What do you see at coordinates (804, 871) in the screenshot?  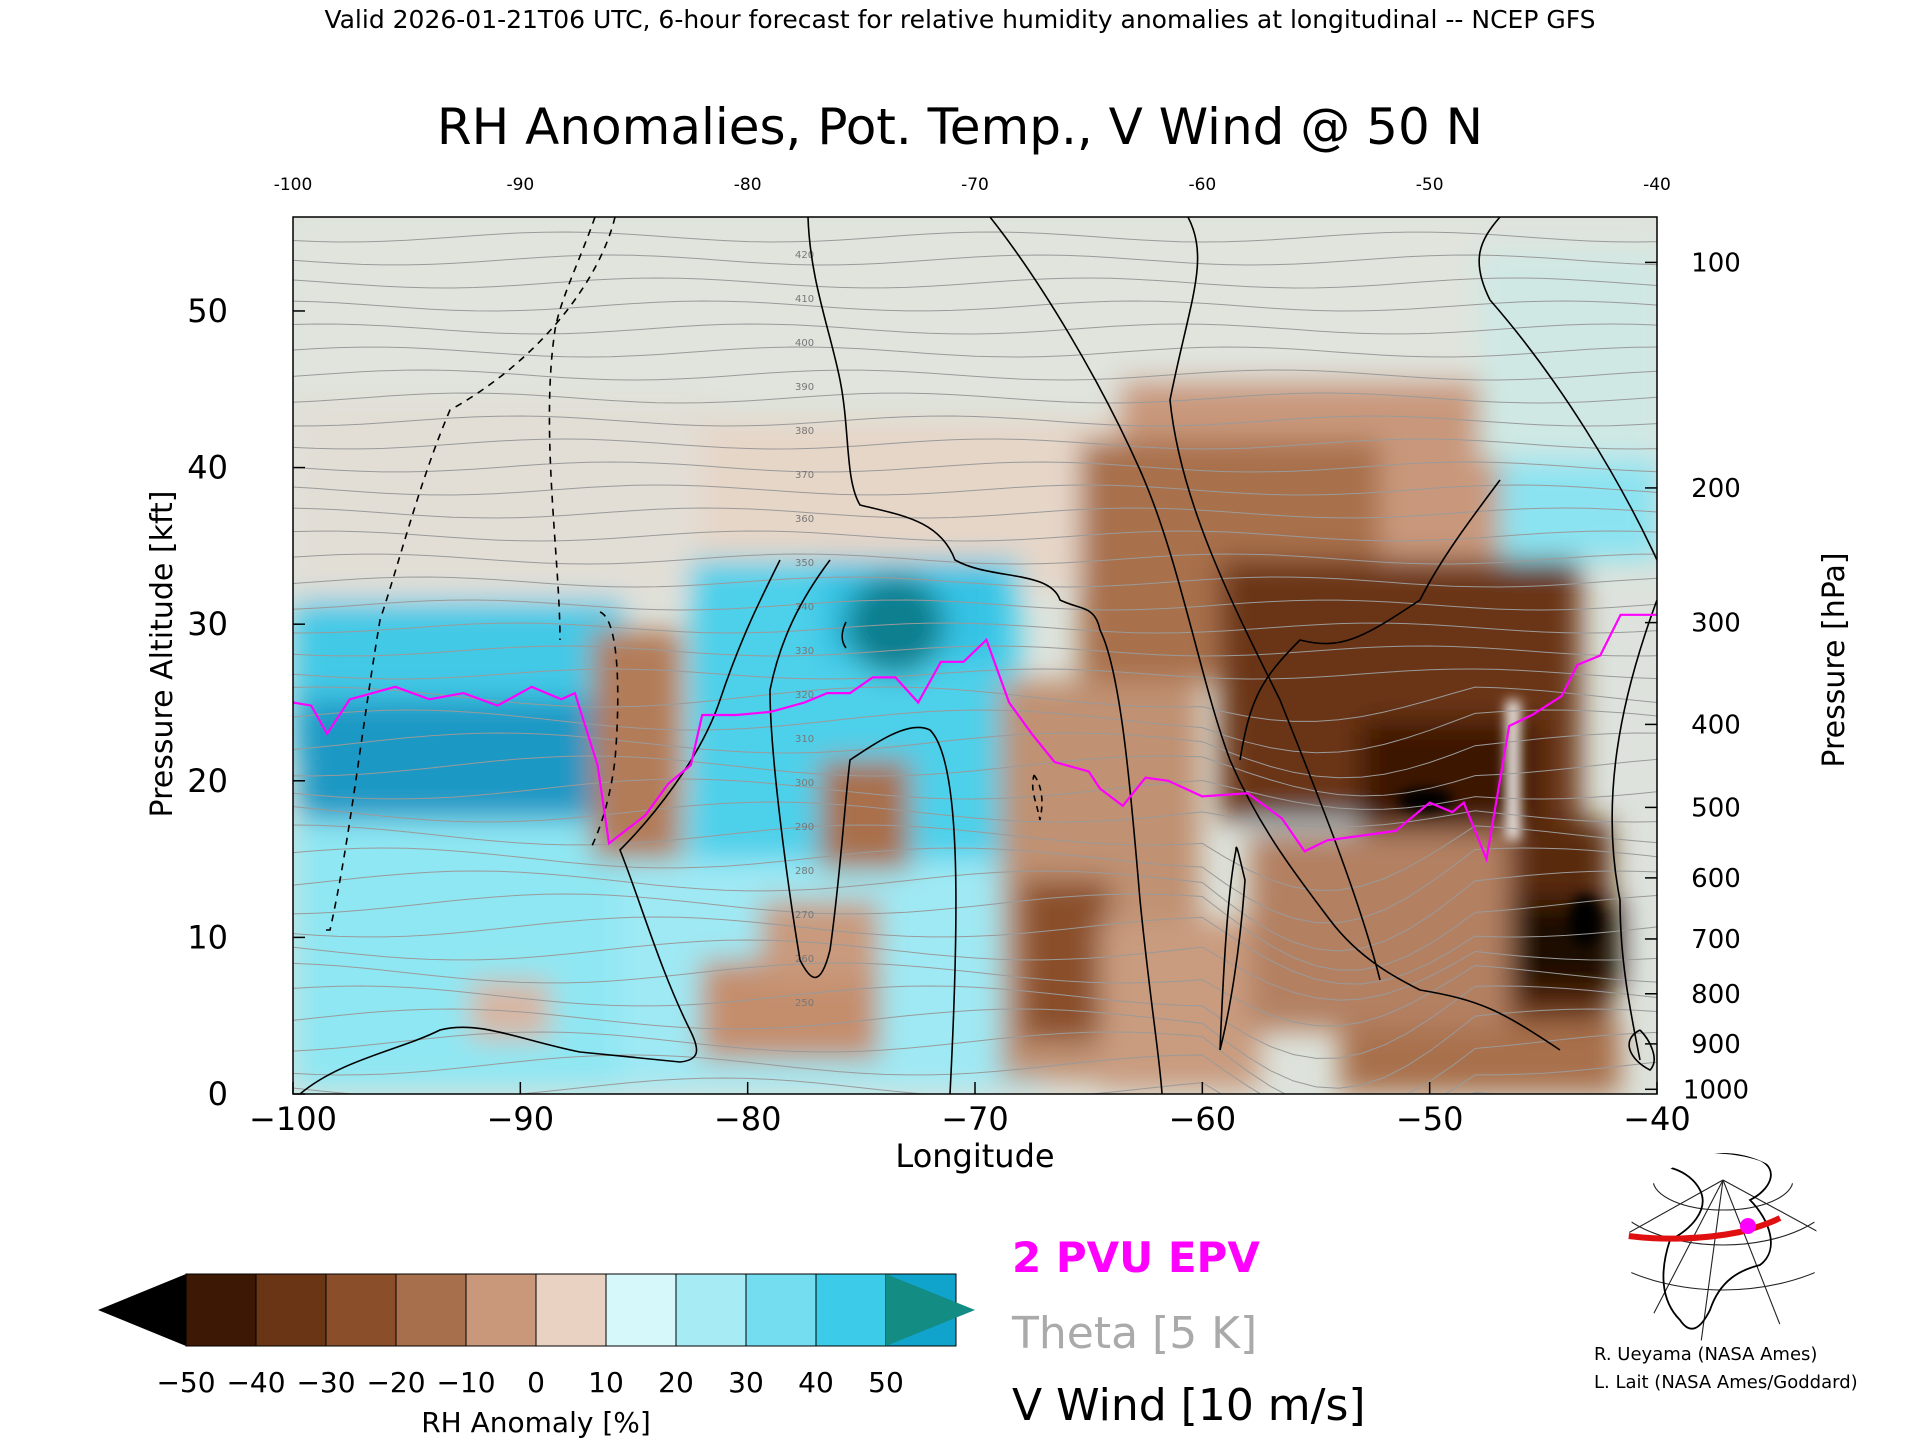 I see `theta-contour-label: 280` at bounding box center [804, 871].